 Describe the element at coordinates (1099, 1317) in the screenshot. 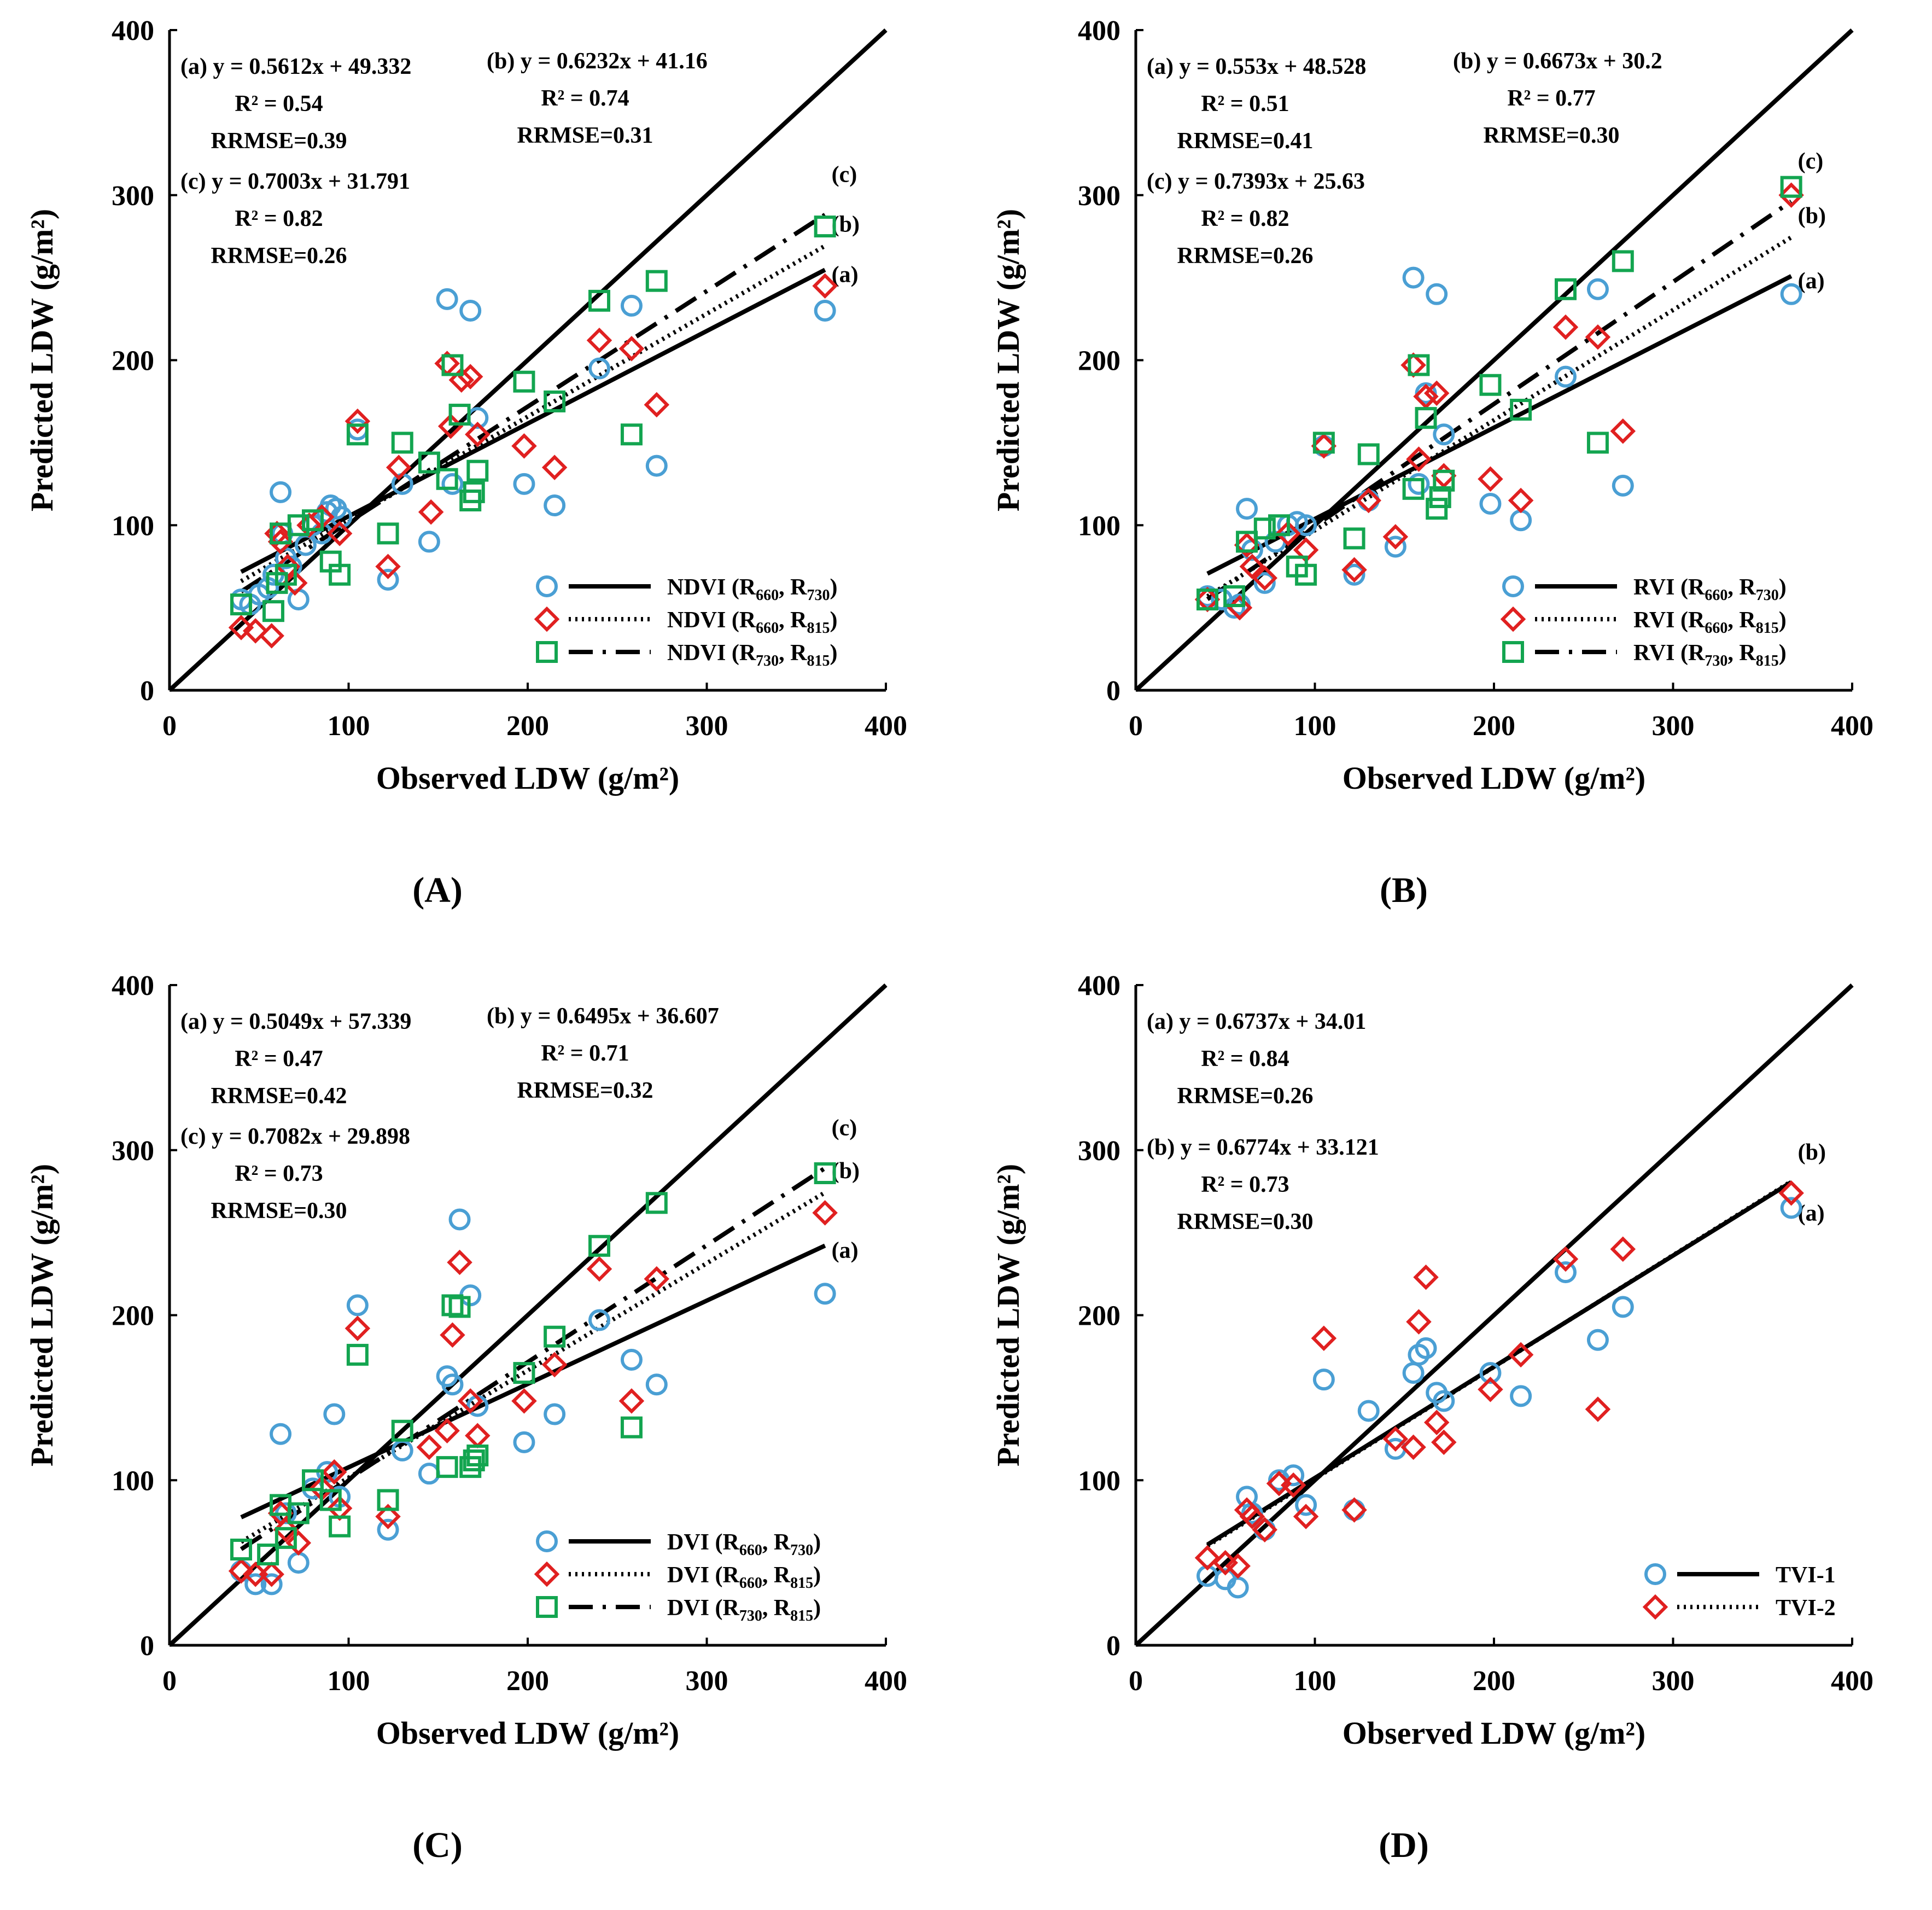

I see `y-tick-label: 200` at that location.